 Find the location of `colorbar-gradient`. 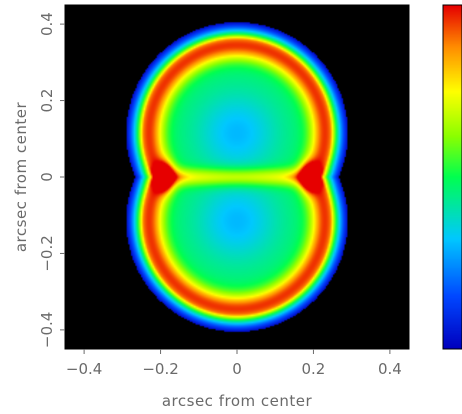

colorbar-gradient is located at coordinates (452, 177).